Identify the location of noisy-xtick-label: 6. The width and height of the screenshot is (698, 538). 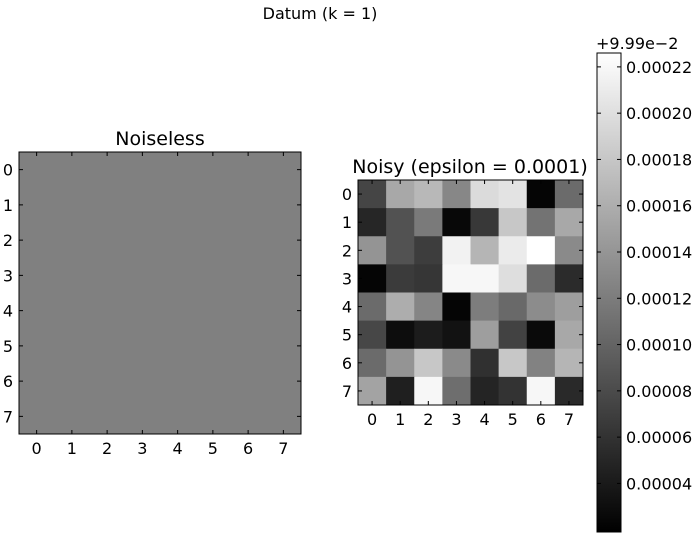
(541, 419).